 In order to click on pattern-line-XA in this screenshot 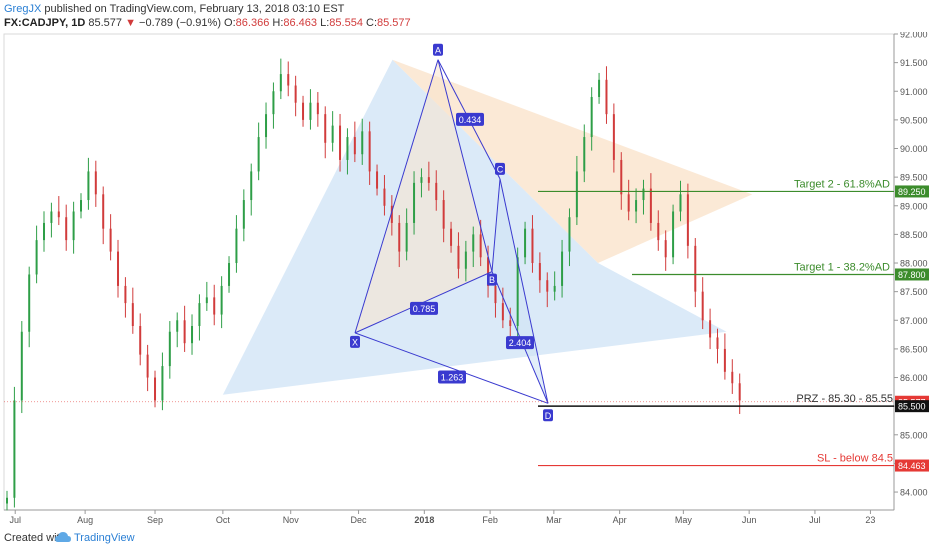, I will do `click(396, 196)`.